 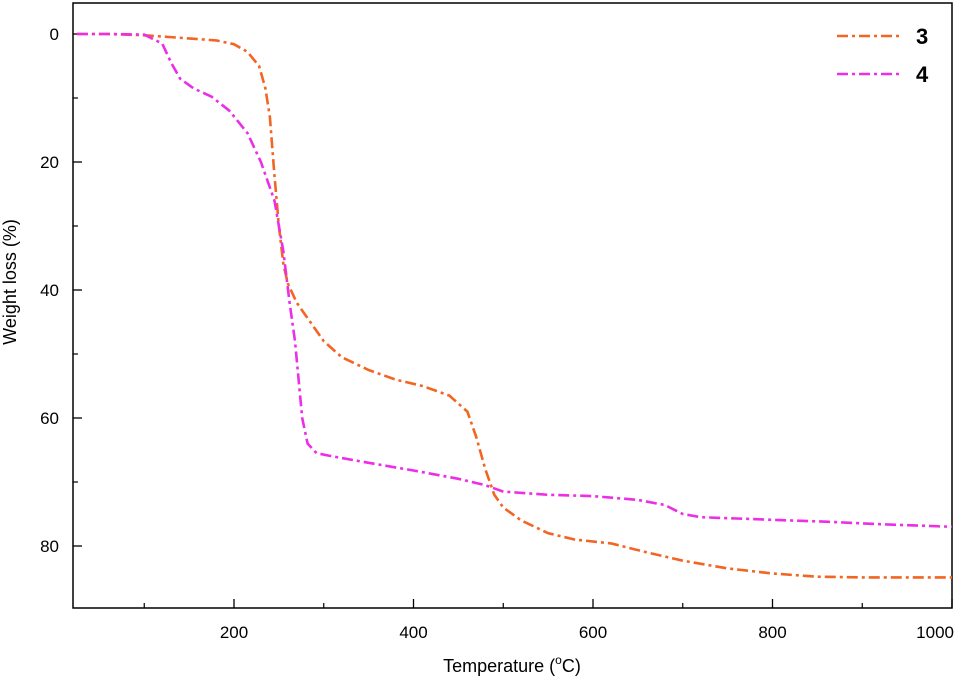 What do you see at coordinates (234, 632) in the screenshot?
I see `x-tick-label: 200` at bounding box center [234, 632].